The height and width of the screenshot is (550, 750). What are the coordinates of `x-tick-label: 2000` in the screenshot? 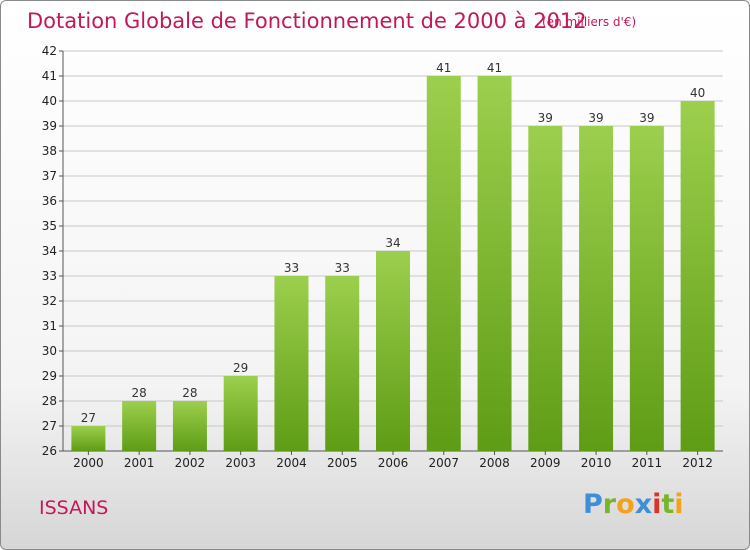 It's located at (88, 463).